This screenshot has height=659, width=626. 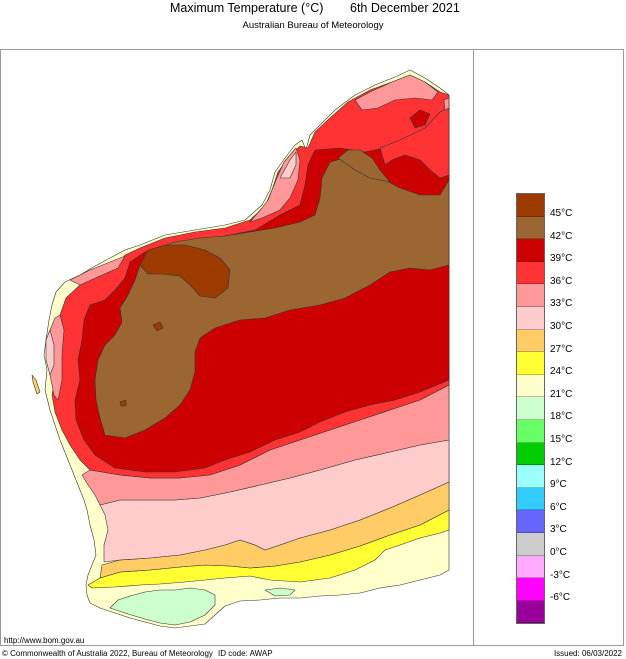 What do you see at coordinates (561, 394) in the screenshot?
I see `legend-label: 21°C` at bounding box center [561, 394].